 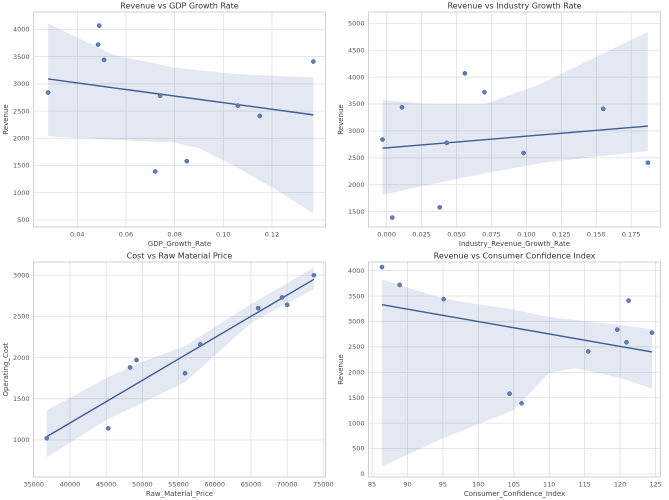 What do you see at coordinates (513, 494) in the screenshot?
I see `x-axis-label: Consumer_Confidence_Index` at bounding box center [513, 494].